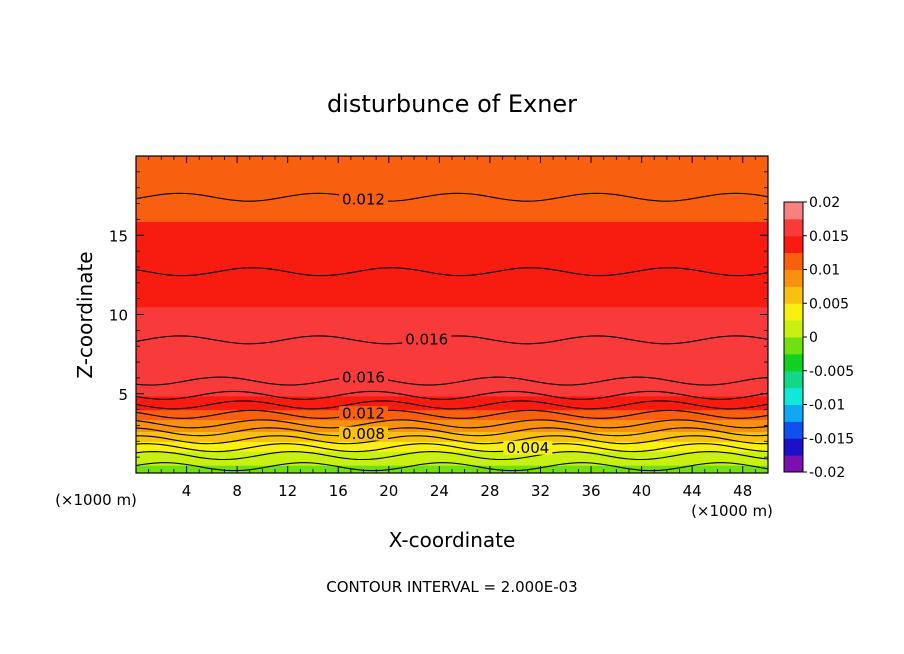 The height and width of the screenshot is (654, 904). Describe the element at coordinates (590, 491) in the screenshot. I see `x-tick-label: 36` at that location.